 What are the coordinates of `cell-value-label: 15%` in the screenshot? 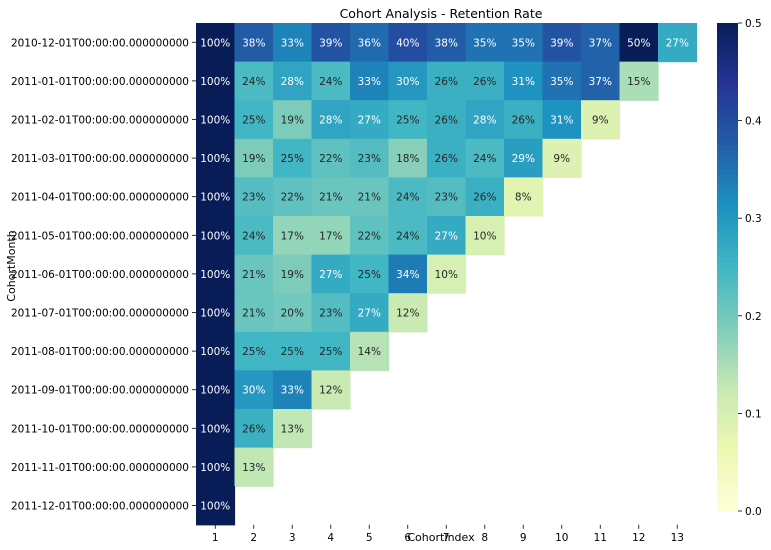 It's located at (638, 82).